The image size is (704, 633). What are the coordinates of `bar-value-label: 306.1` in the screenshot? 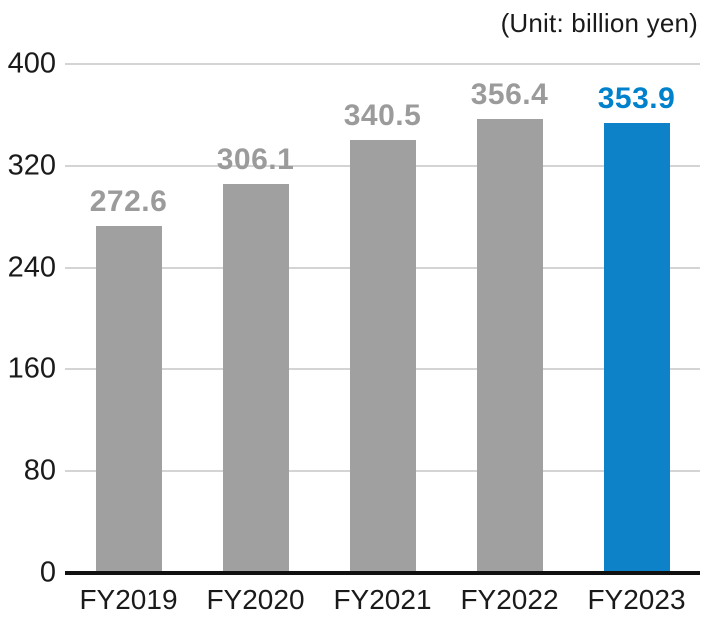 It's located at (255, 159).